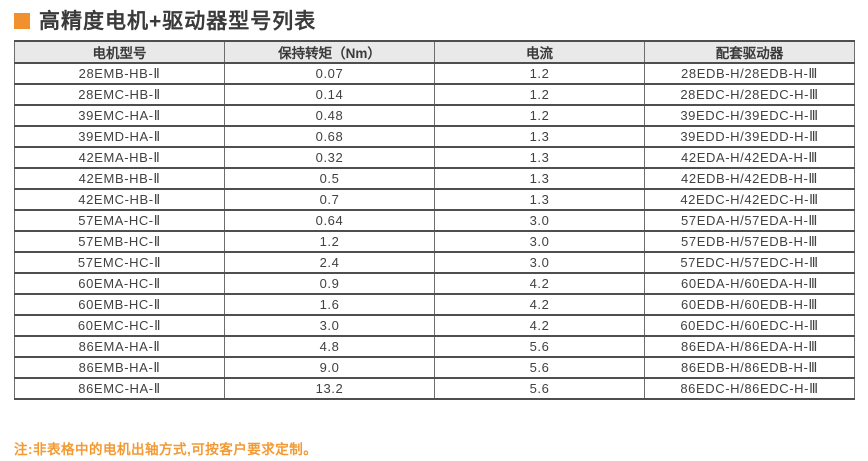  What do you see at coordinates (749, 179) in the screenshot?
I see `cell-matching-driver: 42EDB-H/42EDB-H-Ⅲ` at bounding box center [749, 179].